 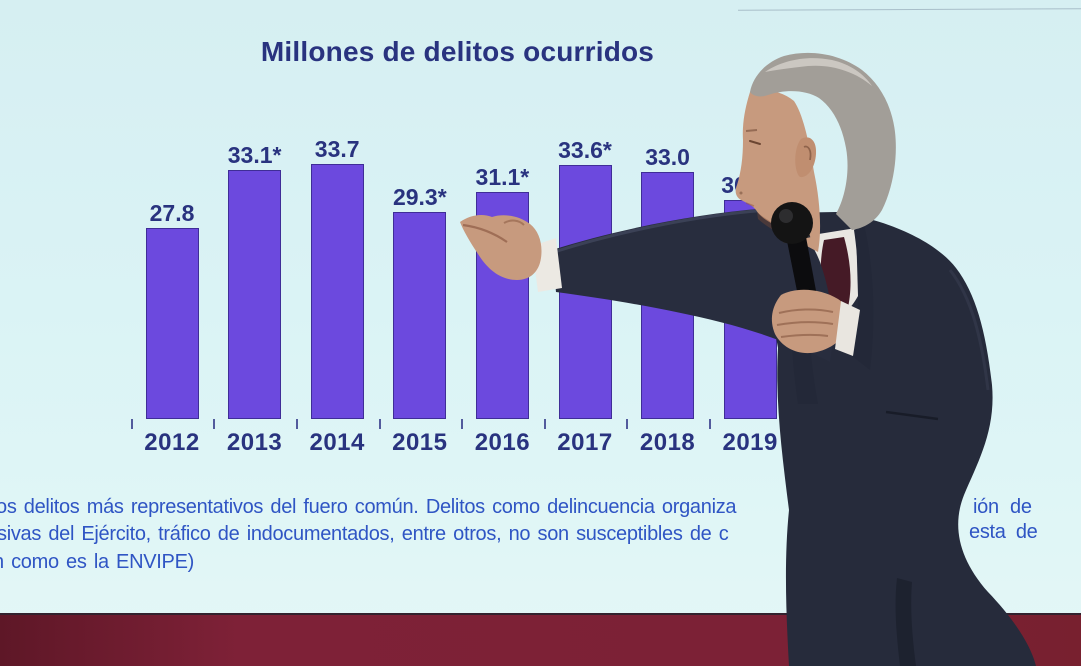 What do you see at coordinates (457, 51) in the screenshot?
I see `chart-title: Millones de delitos ocurridos` at bounding box center [457, 51].